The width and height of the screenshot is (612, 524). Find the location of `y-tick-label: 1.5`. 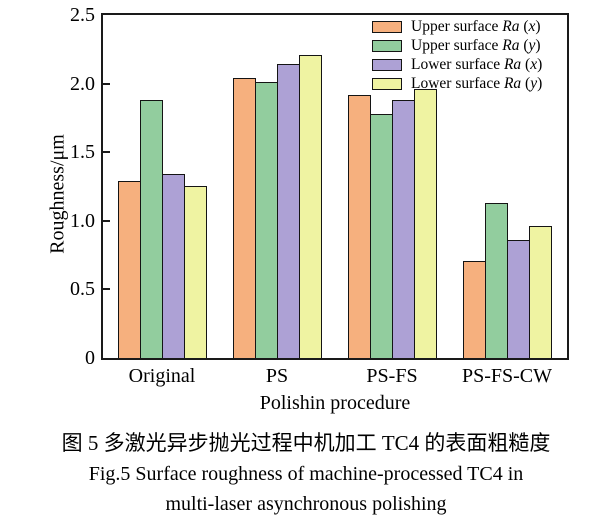

y-tick-label: 1.5 is located at coordinates (82, 152).